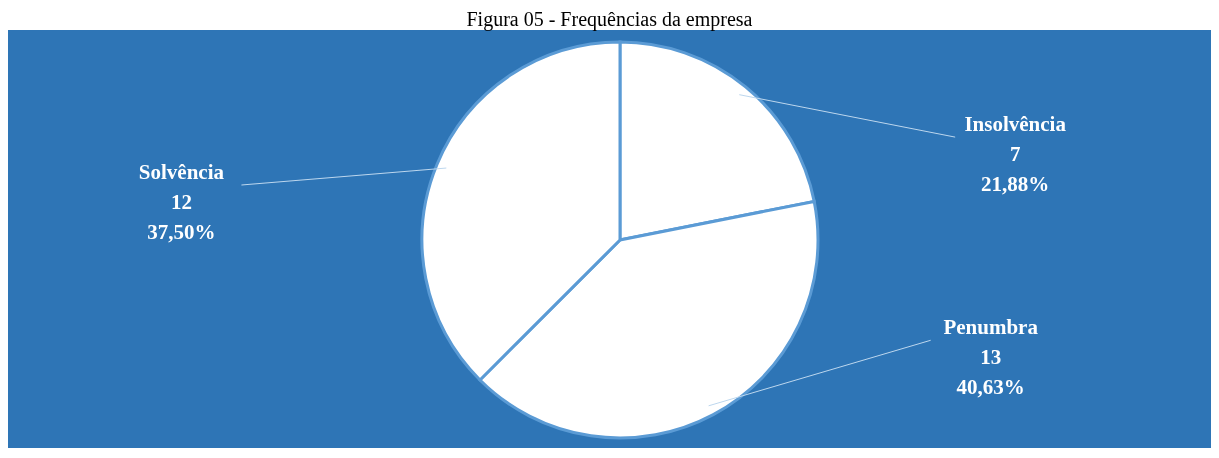 This screenshot has width=1219, height=458. What do you see at coordinates (609, 19) in the screenshot?
I see `chart-title: Figura 05 - Frequências da empresa` at bounding box center [609, 19].